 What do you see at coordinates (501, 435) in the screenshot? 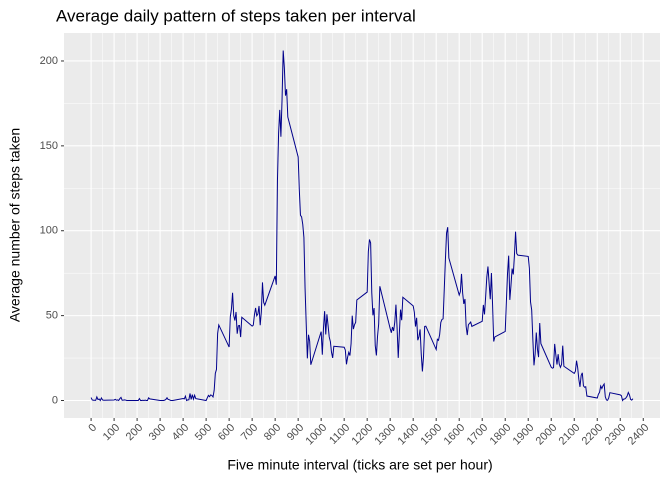
I see `x-tick-label: 1800` at bounding box center [501, 435].